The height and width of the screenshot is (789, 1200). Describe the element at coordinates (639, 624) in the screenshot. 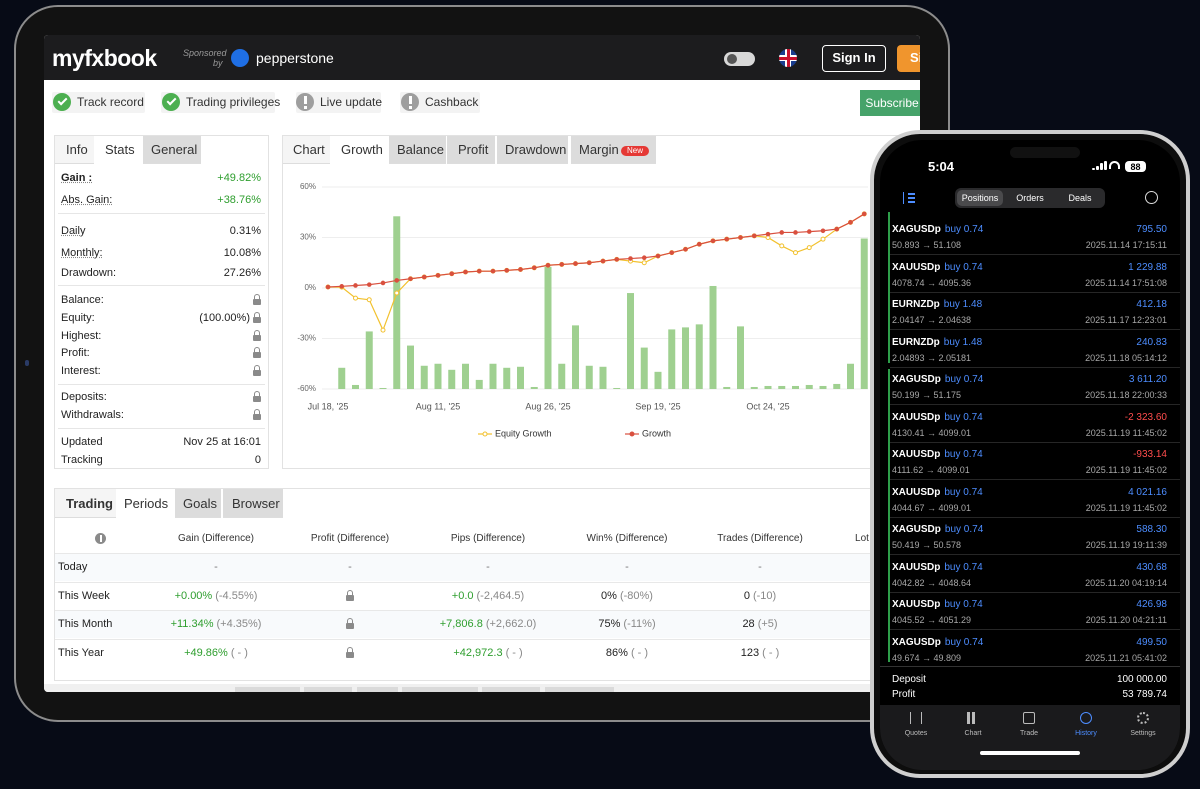

I see `cell-diff: (-11%)` at that location.